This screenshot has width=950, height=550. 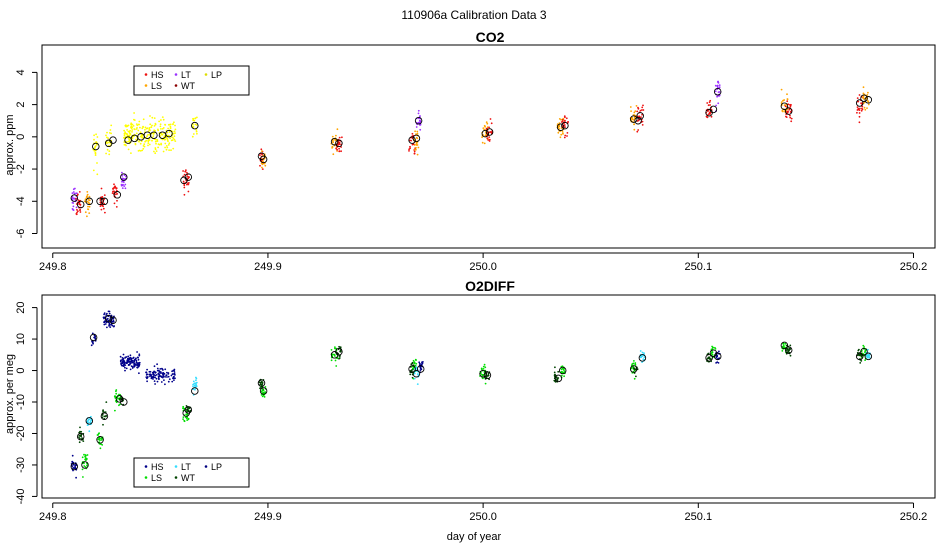 I want to click on o2diff-y-tick-label: -30, so click(x=21, y=465).